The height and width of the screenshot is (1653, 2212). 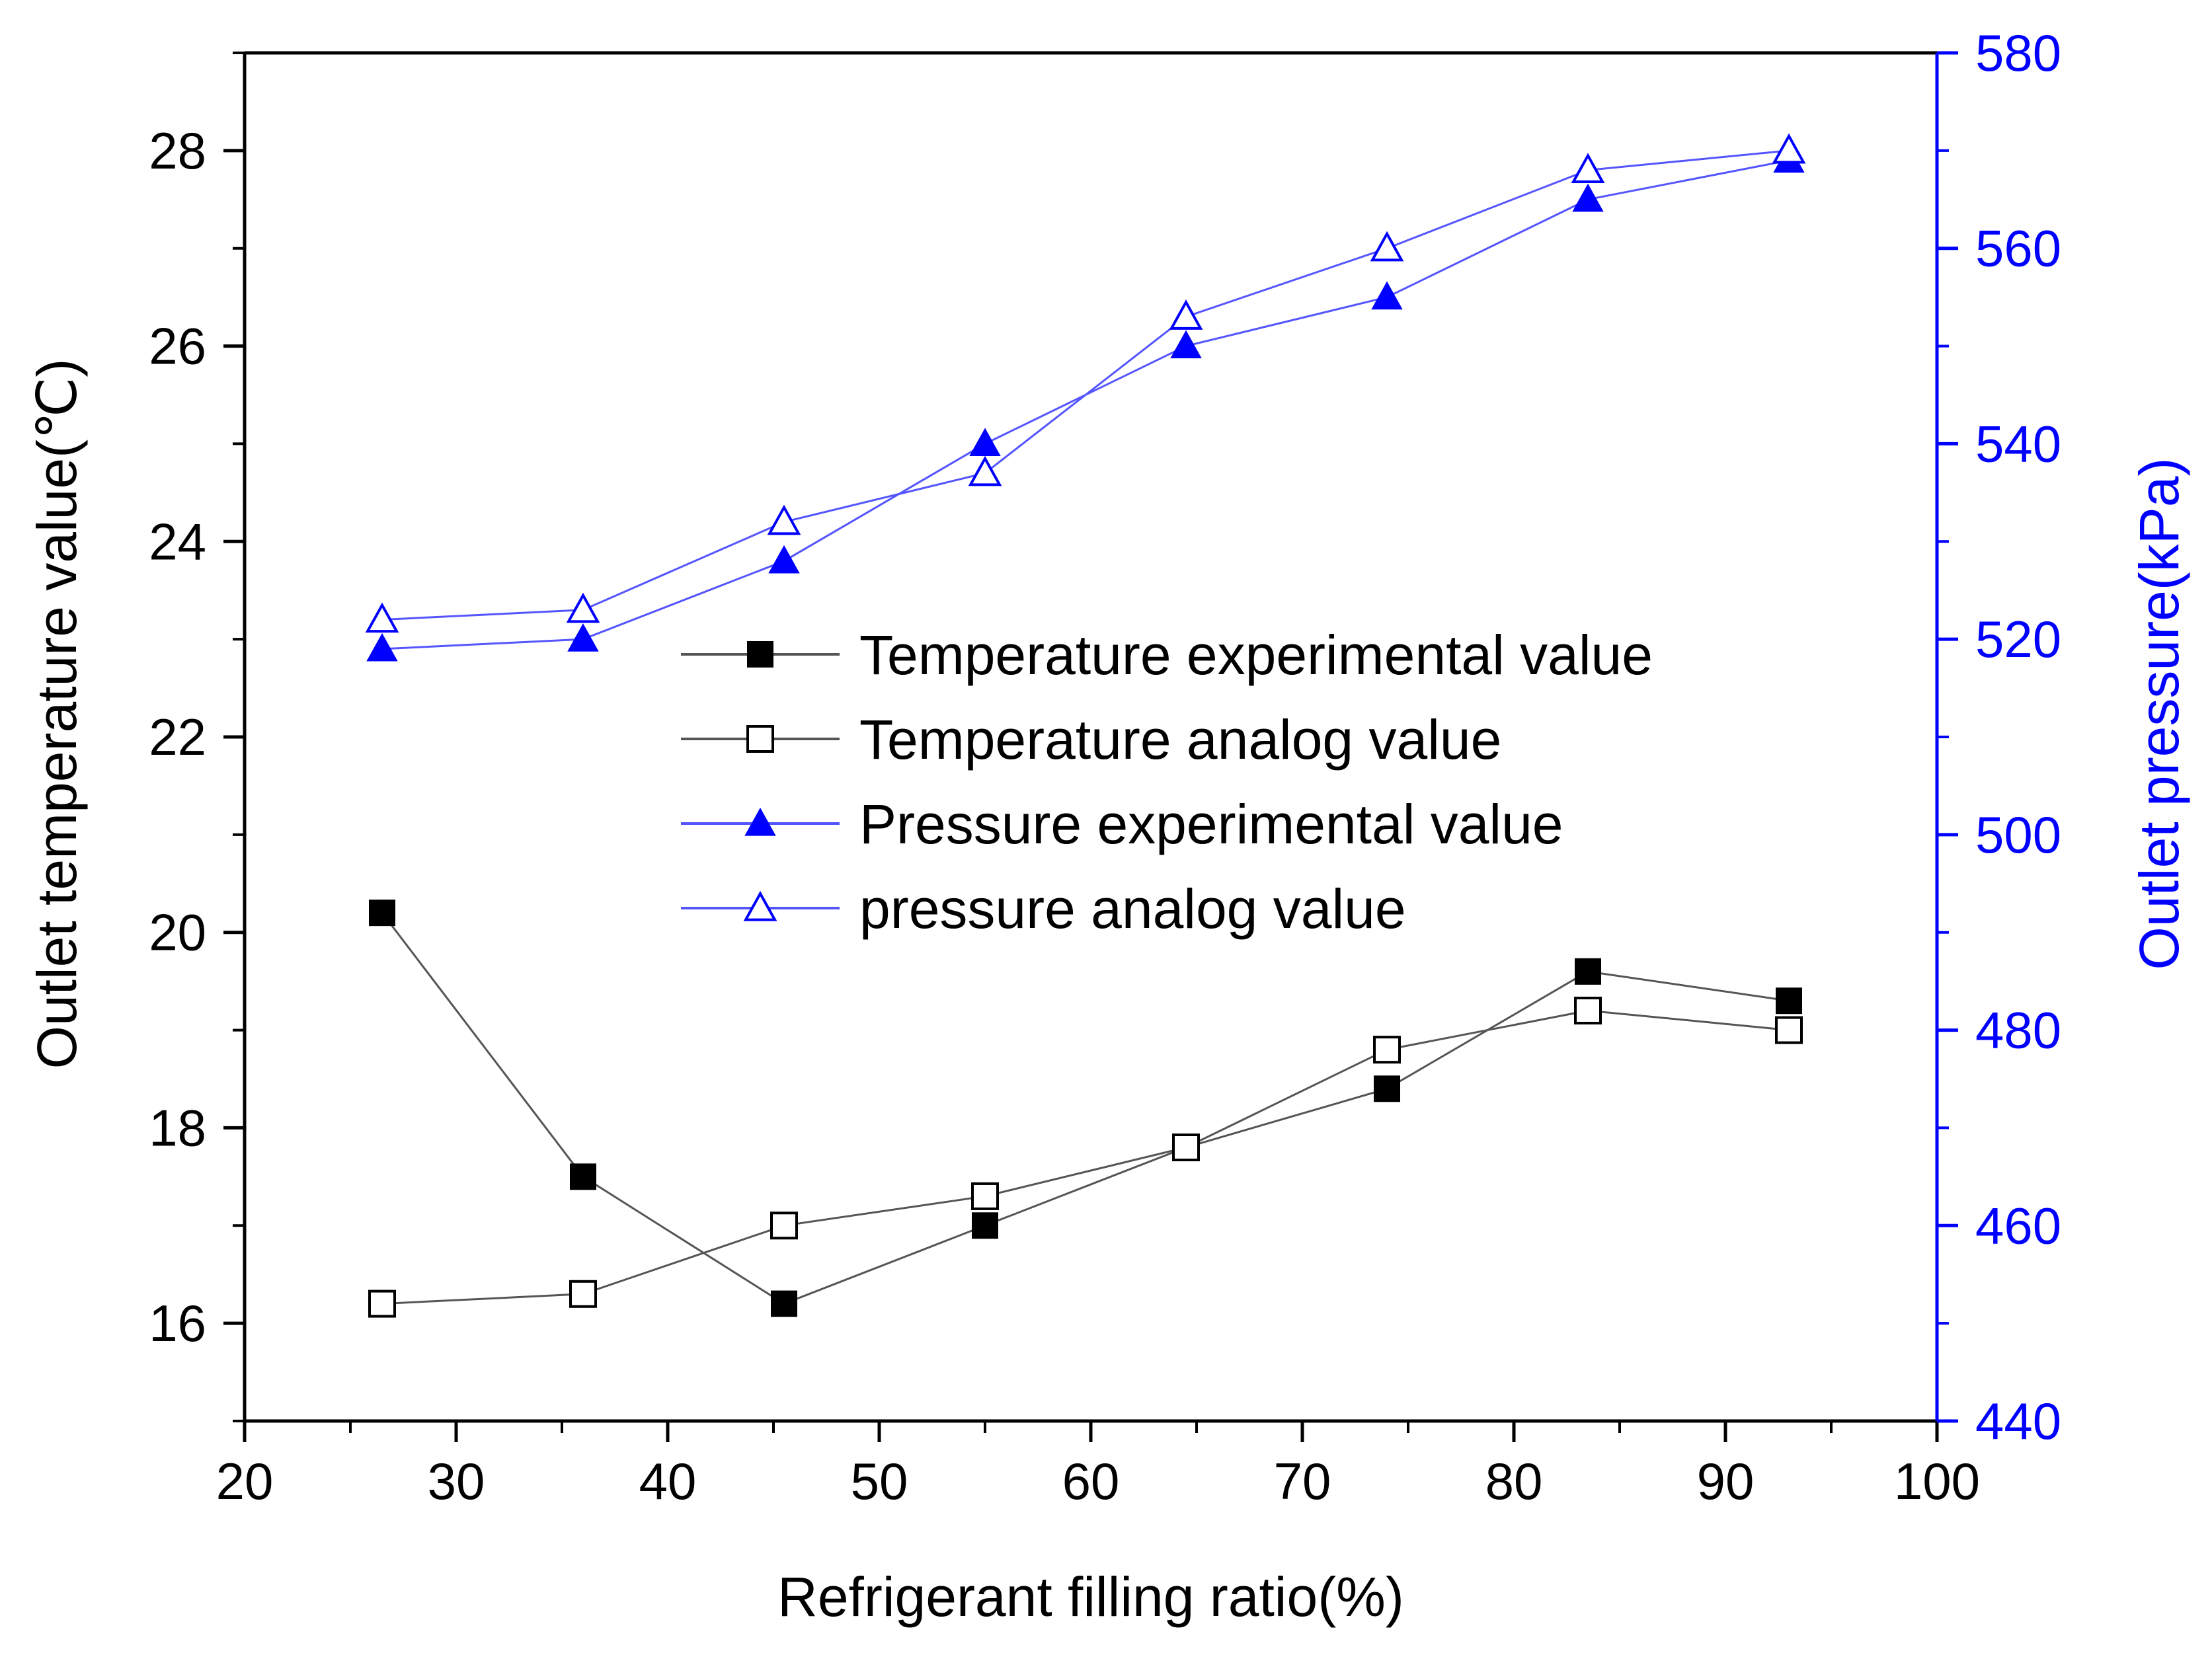 What do you see at coordinates (2018, 1030) in the screenshot?
I see `y2-tick-label: 480` at bounding box center [2018, 1030].